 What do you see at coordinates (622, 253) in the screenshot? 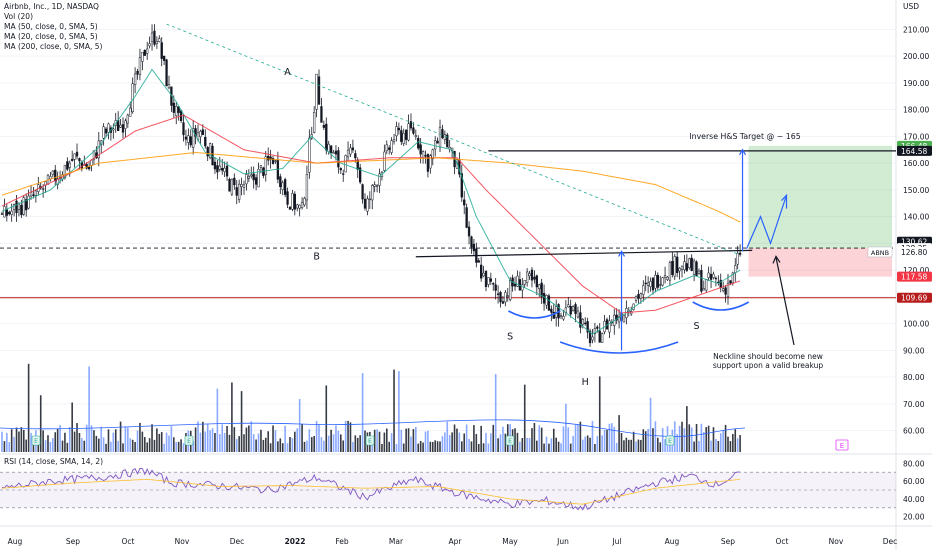
I see `arrow-head` at bounding box center [622, 253].